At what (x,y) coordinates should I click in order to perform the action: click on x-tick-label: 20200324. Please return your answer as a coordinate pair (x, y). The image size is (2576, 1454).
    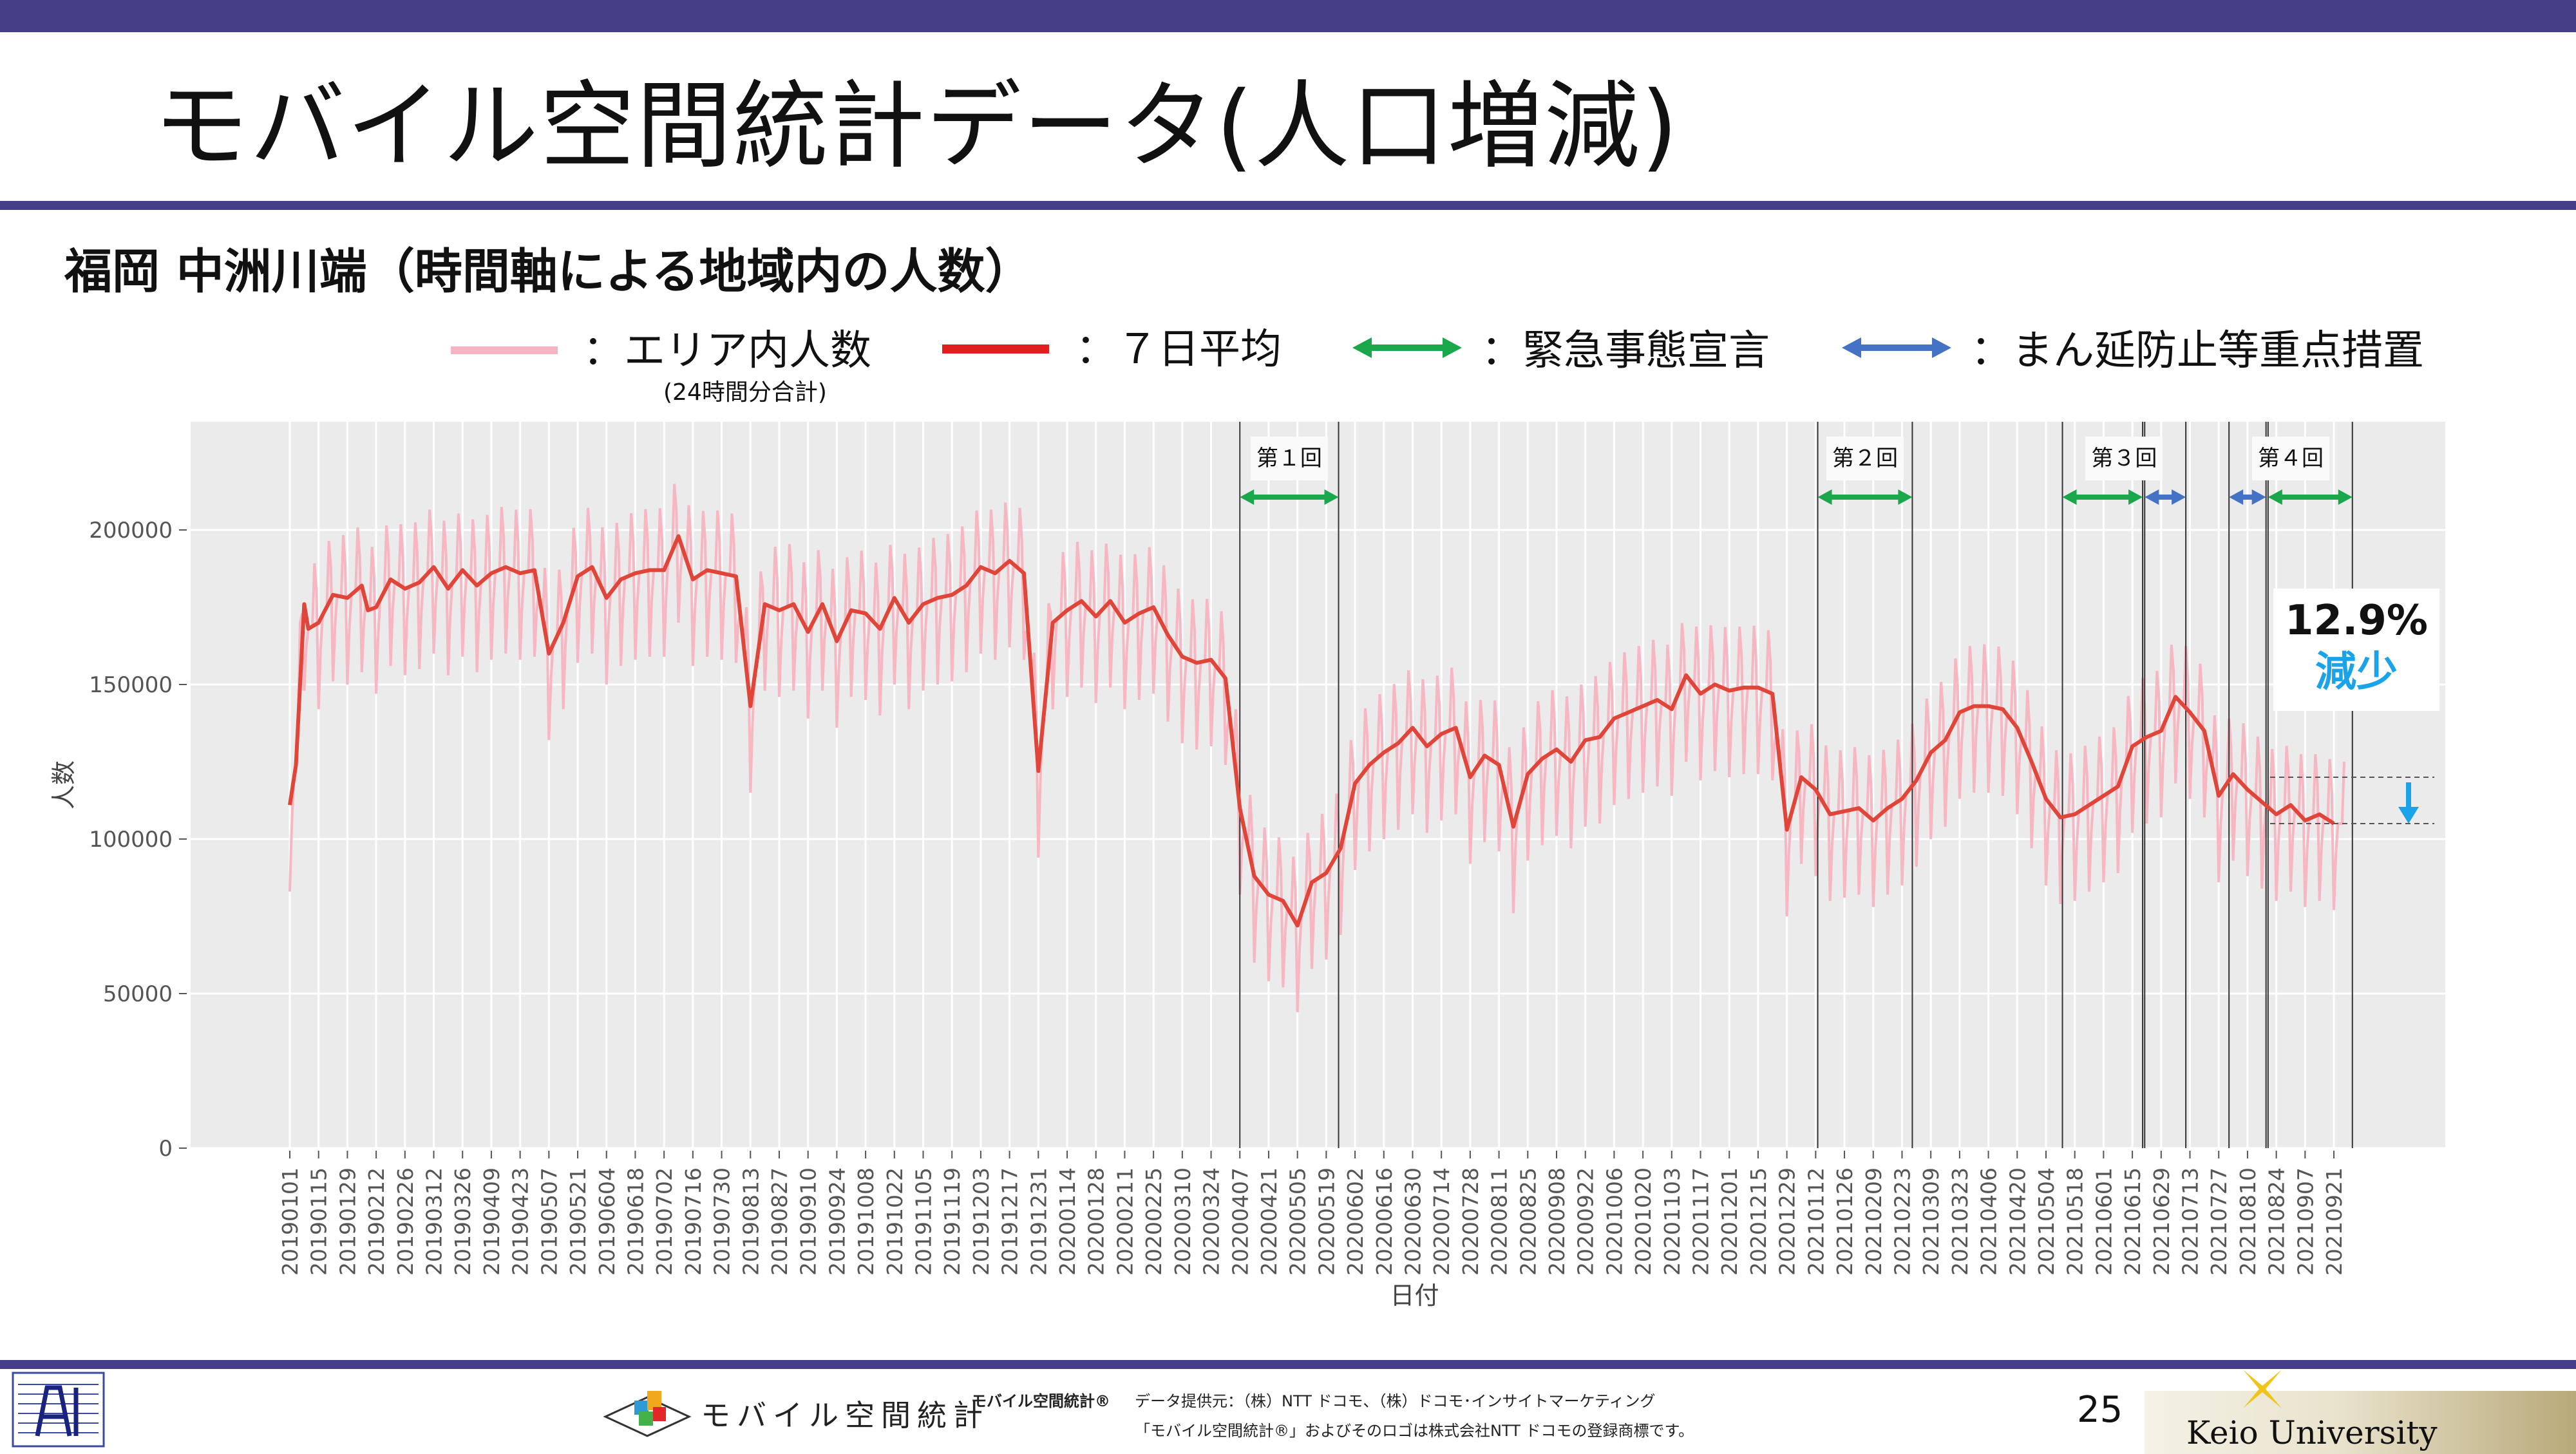
    Looking at the image, I should click on (1211, 1221).